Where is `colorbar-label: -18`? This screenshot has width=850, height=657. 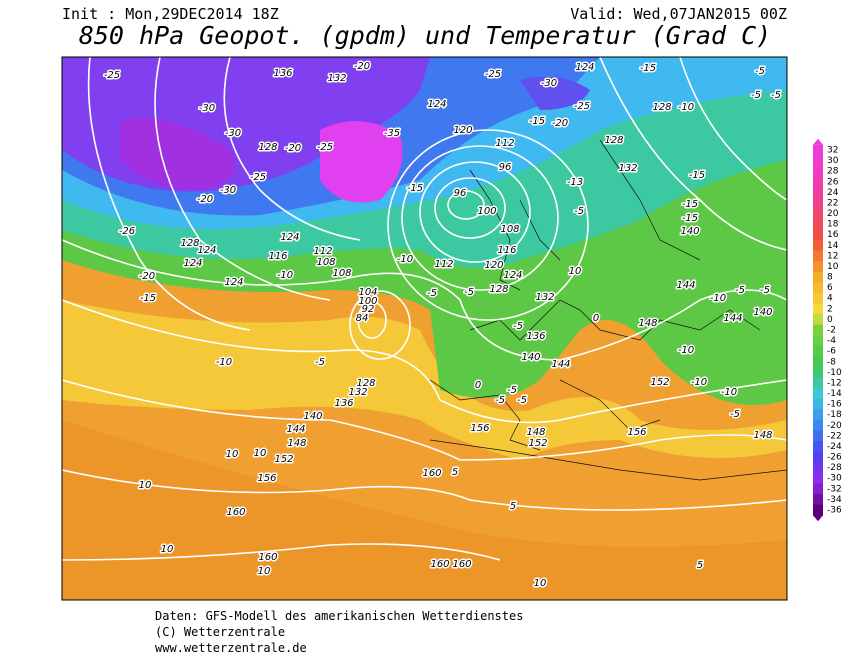 colorbar-label: -18 is located at coordinates (834, 415).